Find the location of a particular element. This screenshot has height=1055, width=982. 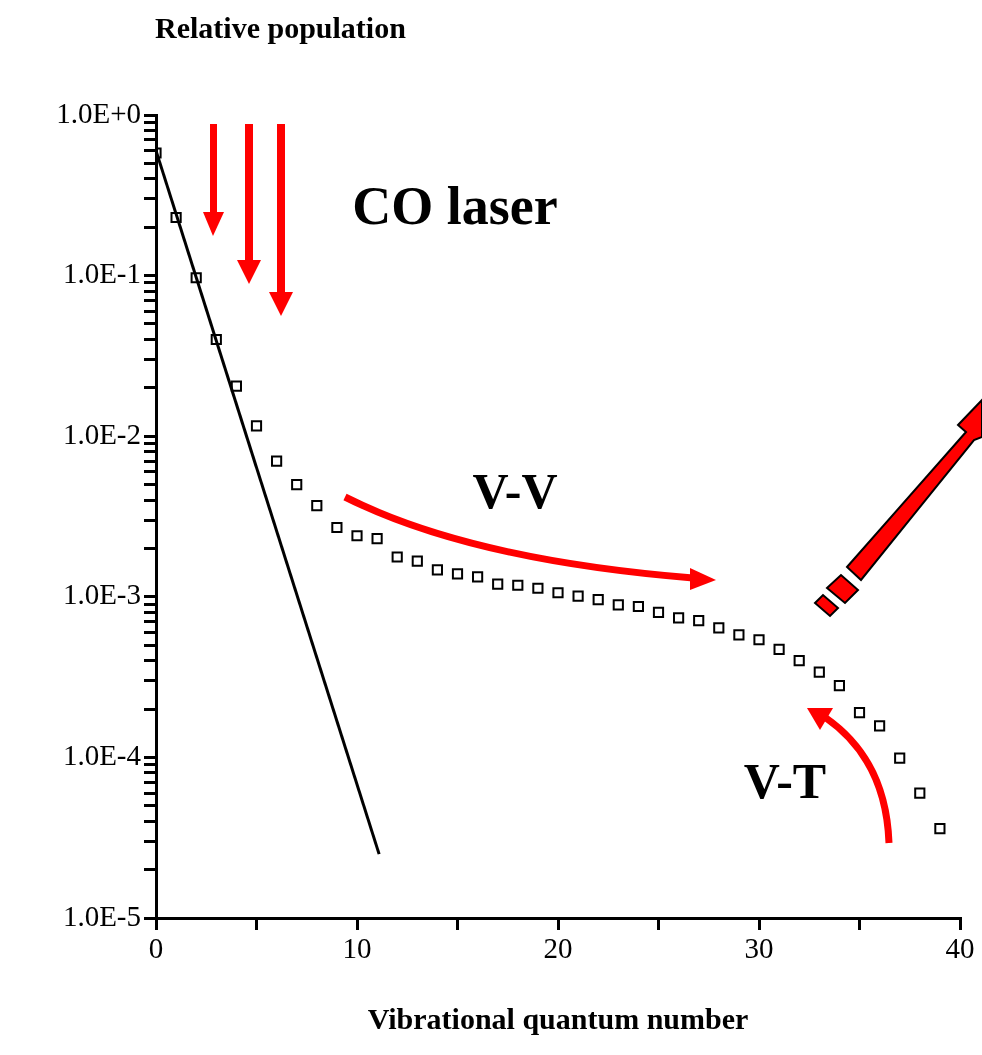

x-tick-label: 0 is located at coordinates (156, 948).